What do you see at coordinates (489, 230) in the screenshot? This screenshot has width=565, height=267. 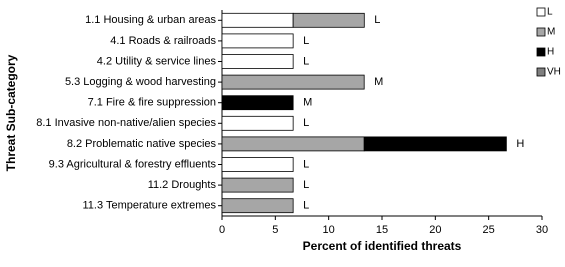 I see `x-tick-label: 25` at bounding box center [489, 230].